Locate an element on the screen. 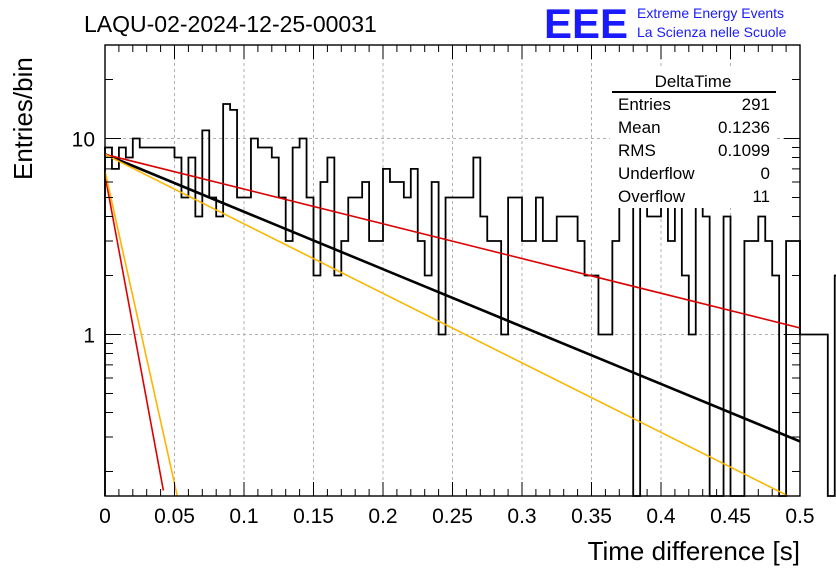 This screenshot has width=836, height=572. y-tick-label: 1 is located at coordinates (89, 336).